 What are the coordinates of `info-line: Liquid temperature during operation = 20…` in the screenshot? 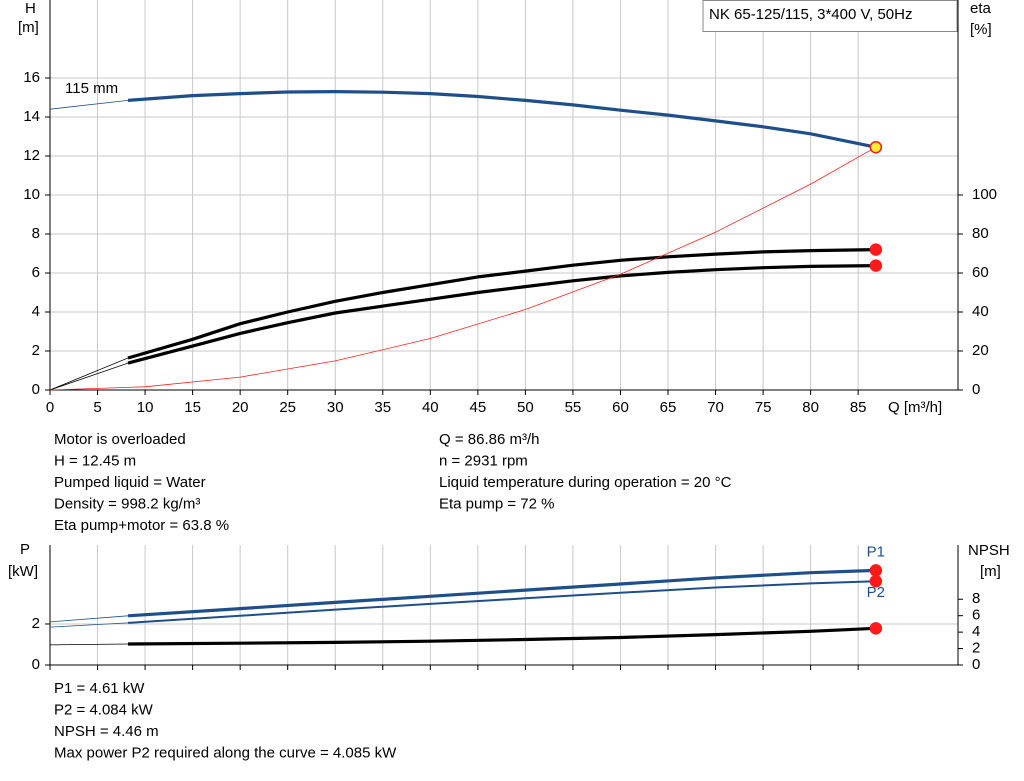 It's located at (585, 482).